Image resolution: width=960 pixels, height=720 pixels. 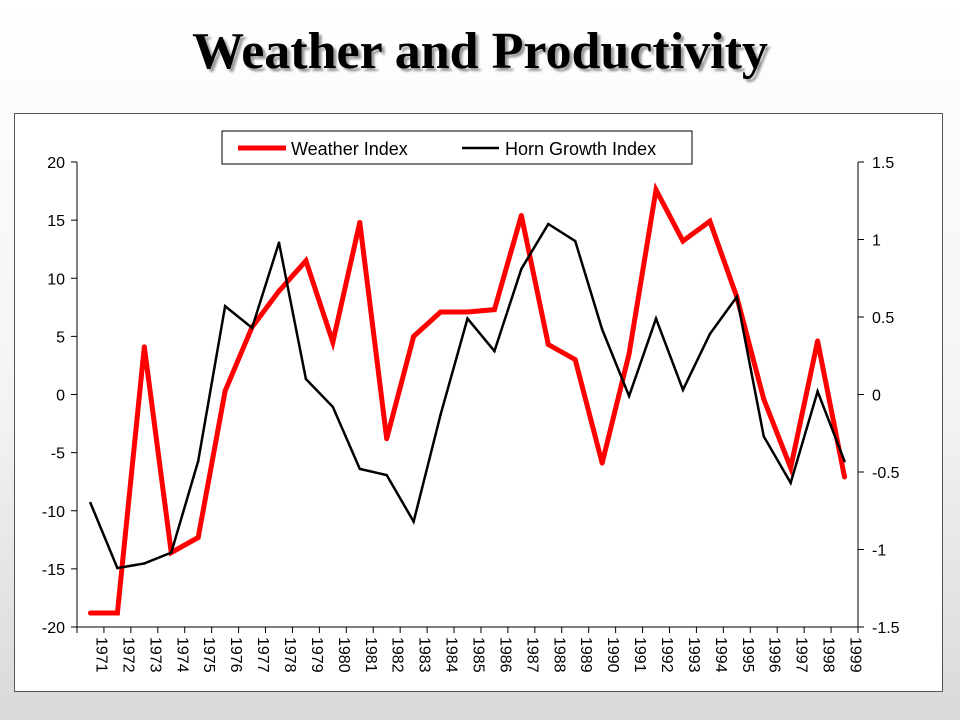 I want to click on x-tick-label: 1975, so click(x=208, y=655).